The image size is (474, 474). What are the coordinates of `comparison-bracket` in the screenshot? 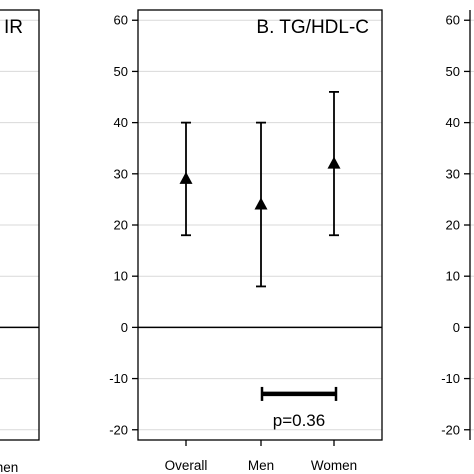 It's located at (299, 393).